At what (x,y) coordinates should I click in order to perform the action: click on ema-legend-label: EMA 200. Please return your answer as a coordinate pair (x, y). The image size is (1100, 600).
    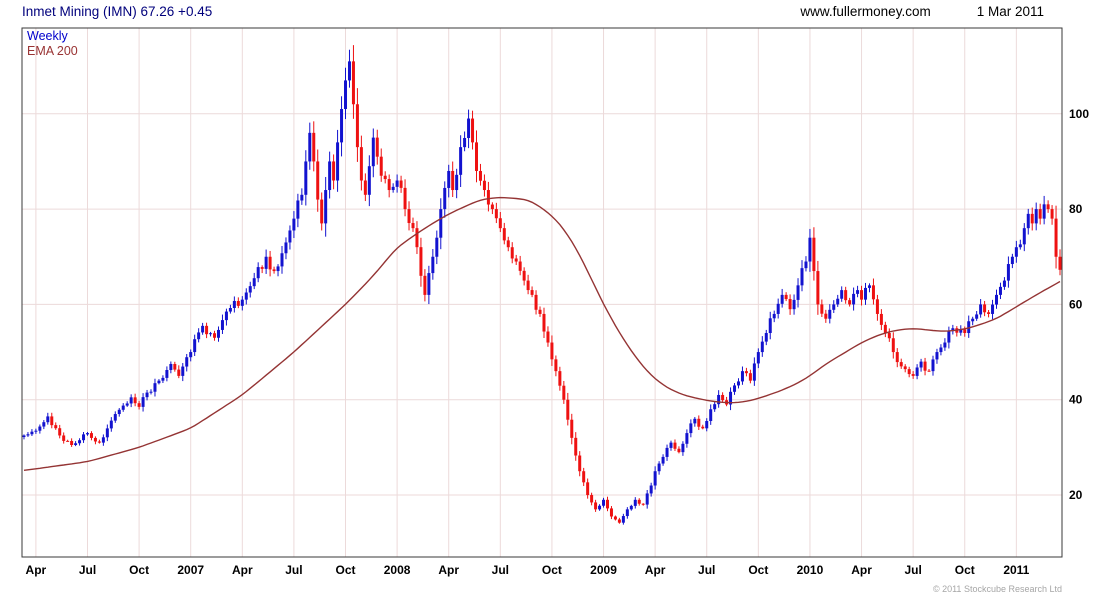
    Looking at the image, I should click on (52, 51).